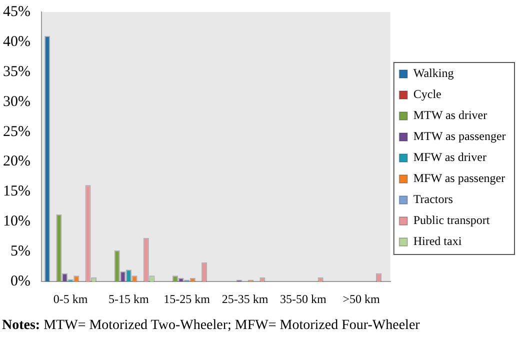 Image resolution: width=520 pixels, height=345 pixels. Describe the element at coordinates (16, 12) in the screenshot. I see `y-tick-label: 45%` at that location.